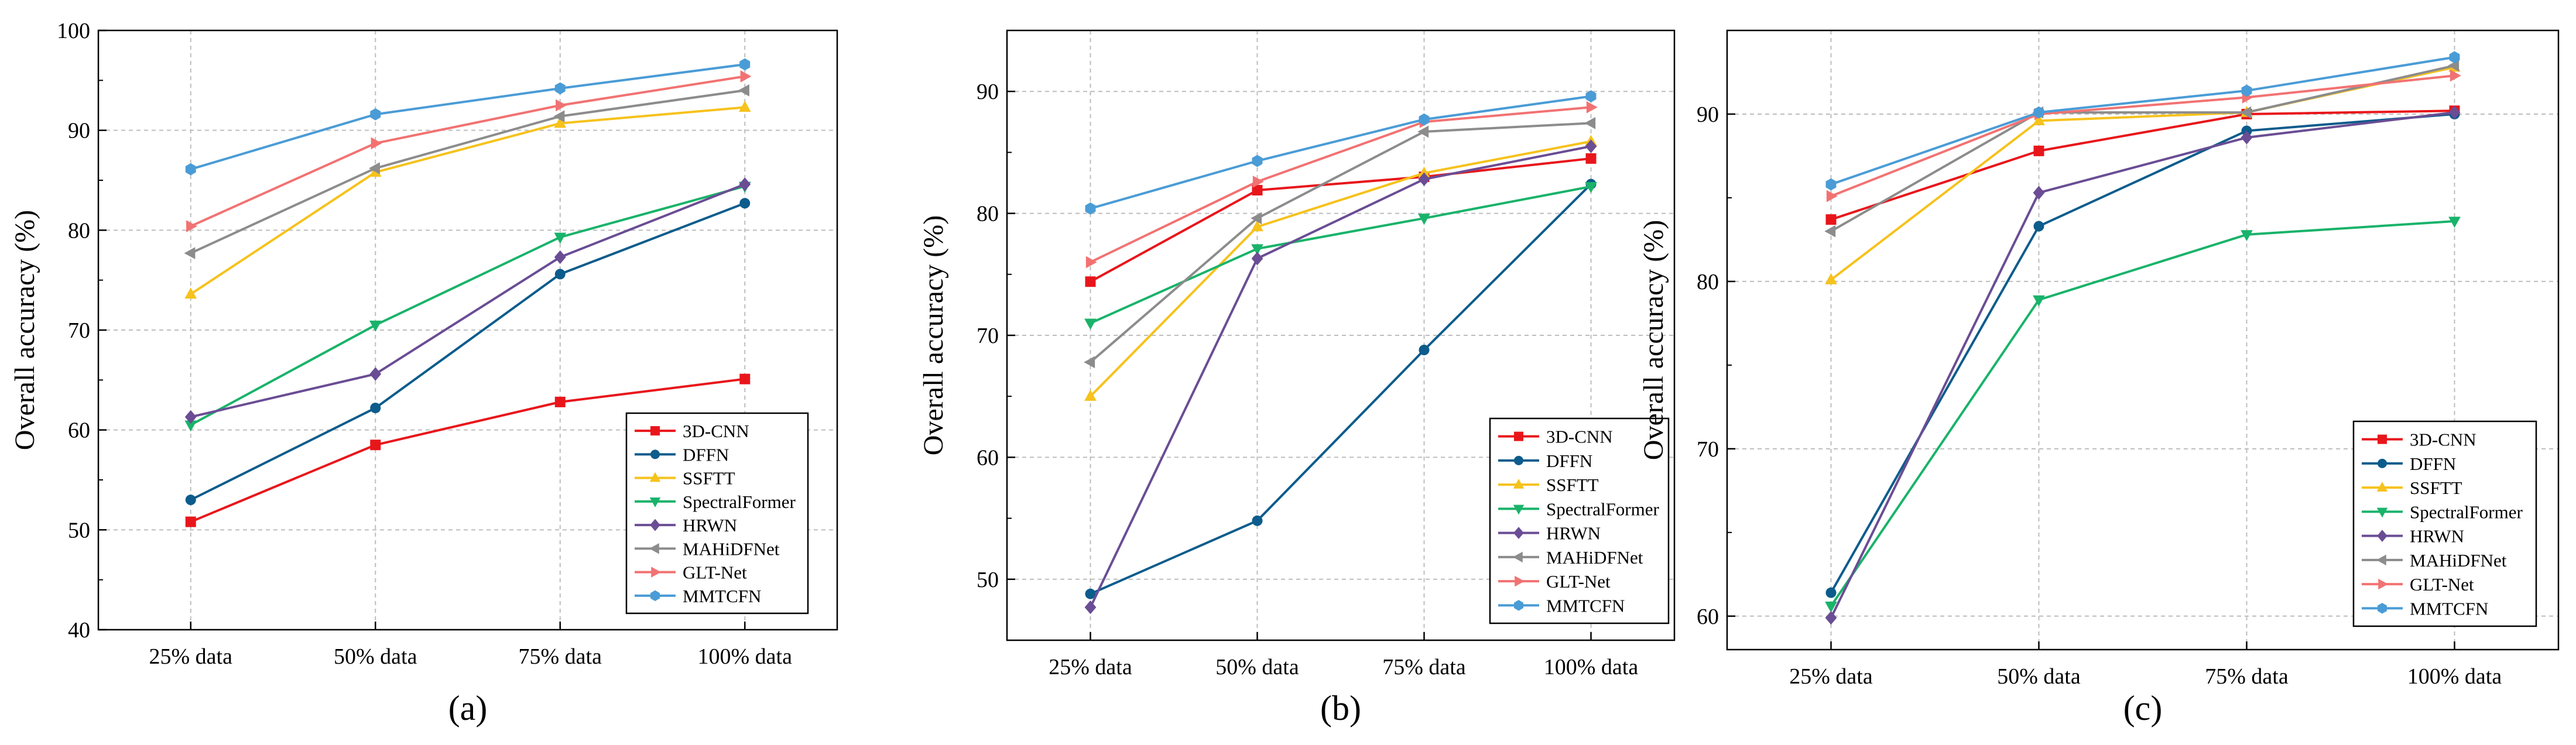 The image size is (2576, 745). I want to click on series-spectralformer, so click(1341, 256).